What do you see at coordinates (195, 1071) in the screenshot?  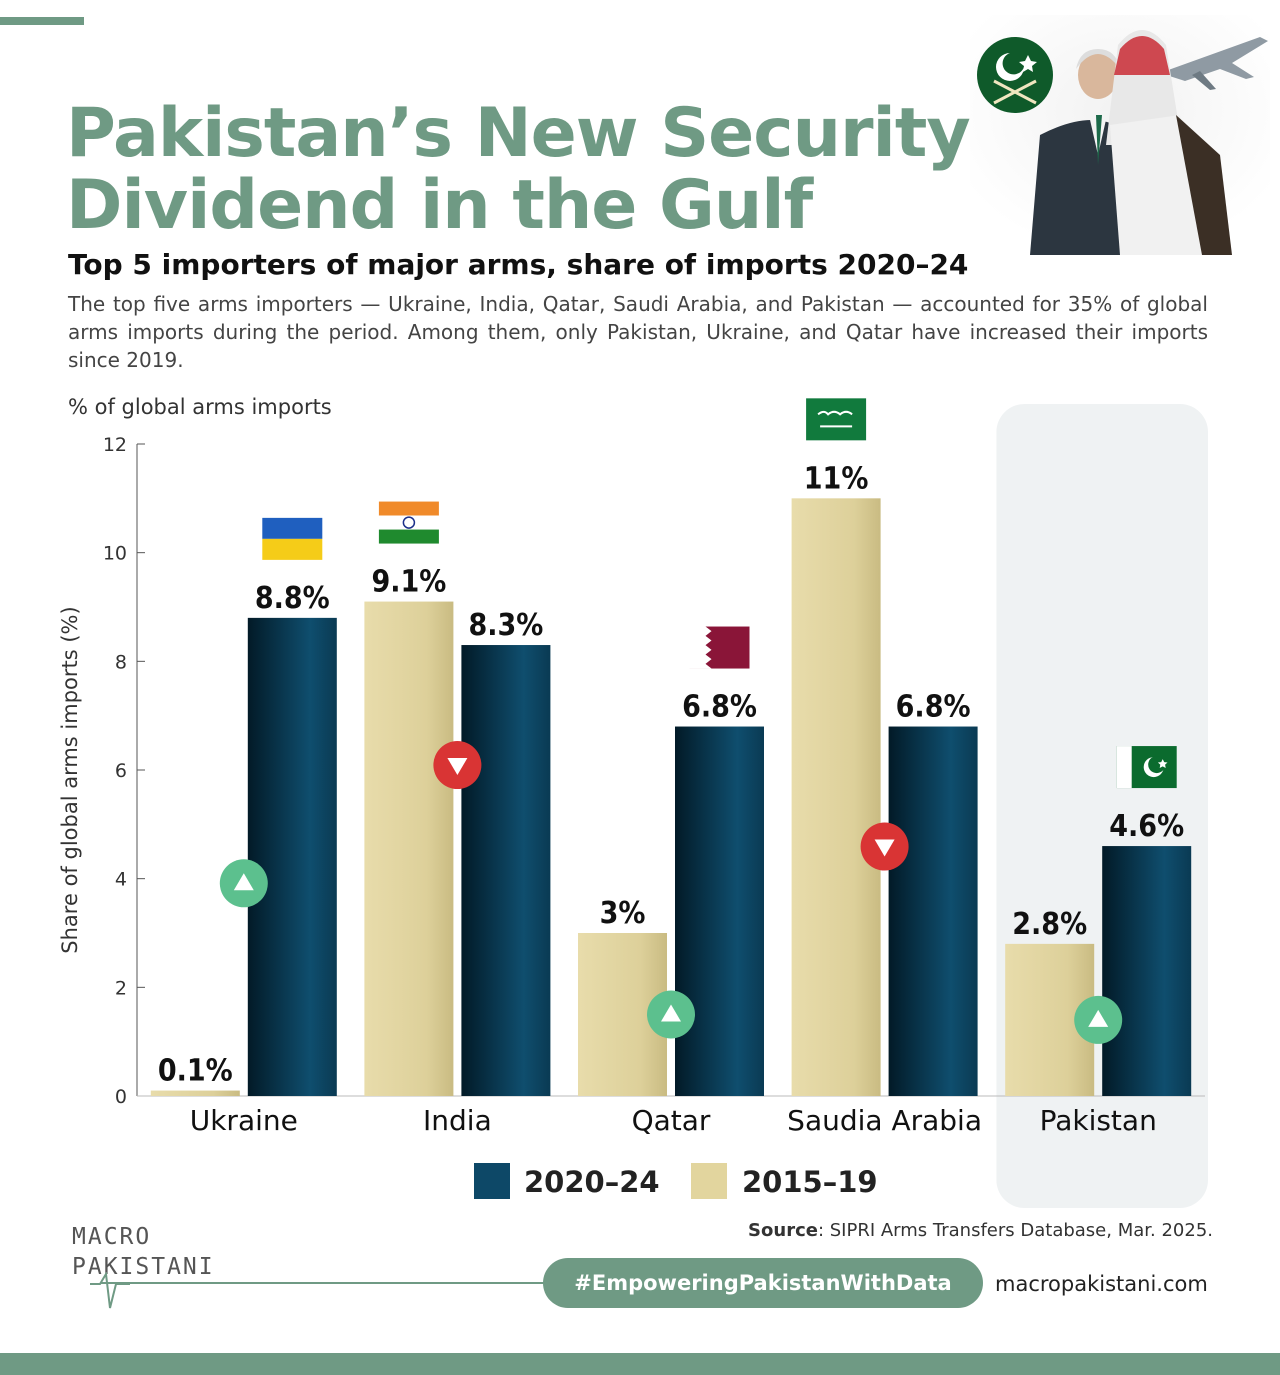 I see `bar-value-label: 0.1%` at bounding box center [195, 1071].